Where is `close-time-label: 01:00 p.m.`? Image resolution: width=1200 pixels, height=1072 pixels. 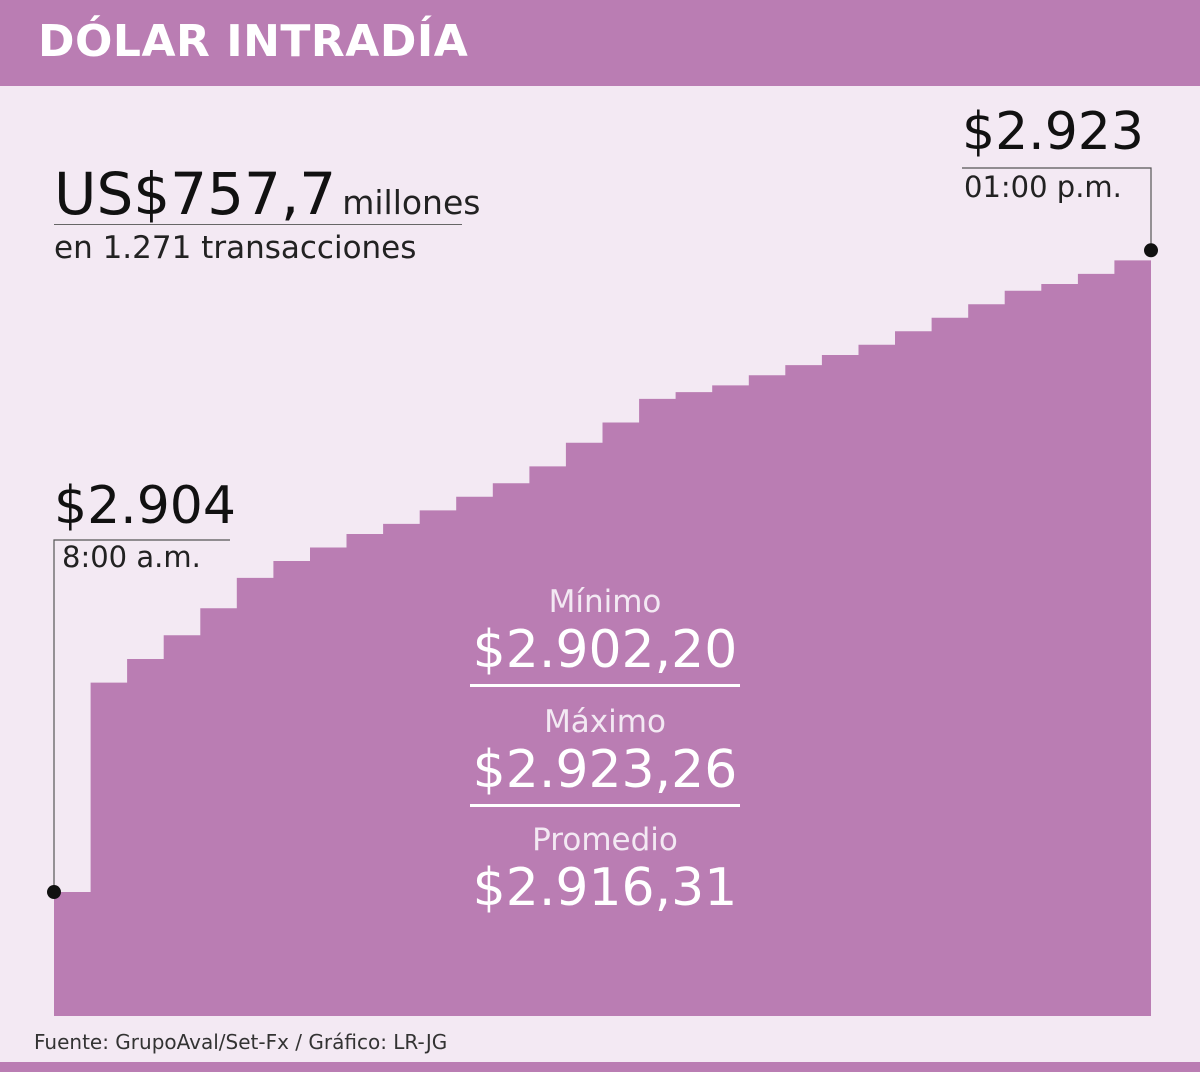
close-time-label: 01:00 p.m. is located at coordinates (1043, 187).